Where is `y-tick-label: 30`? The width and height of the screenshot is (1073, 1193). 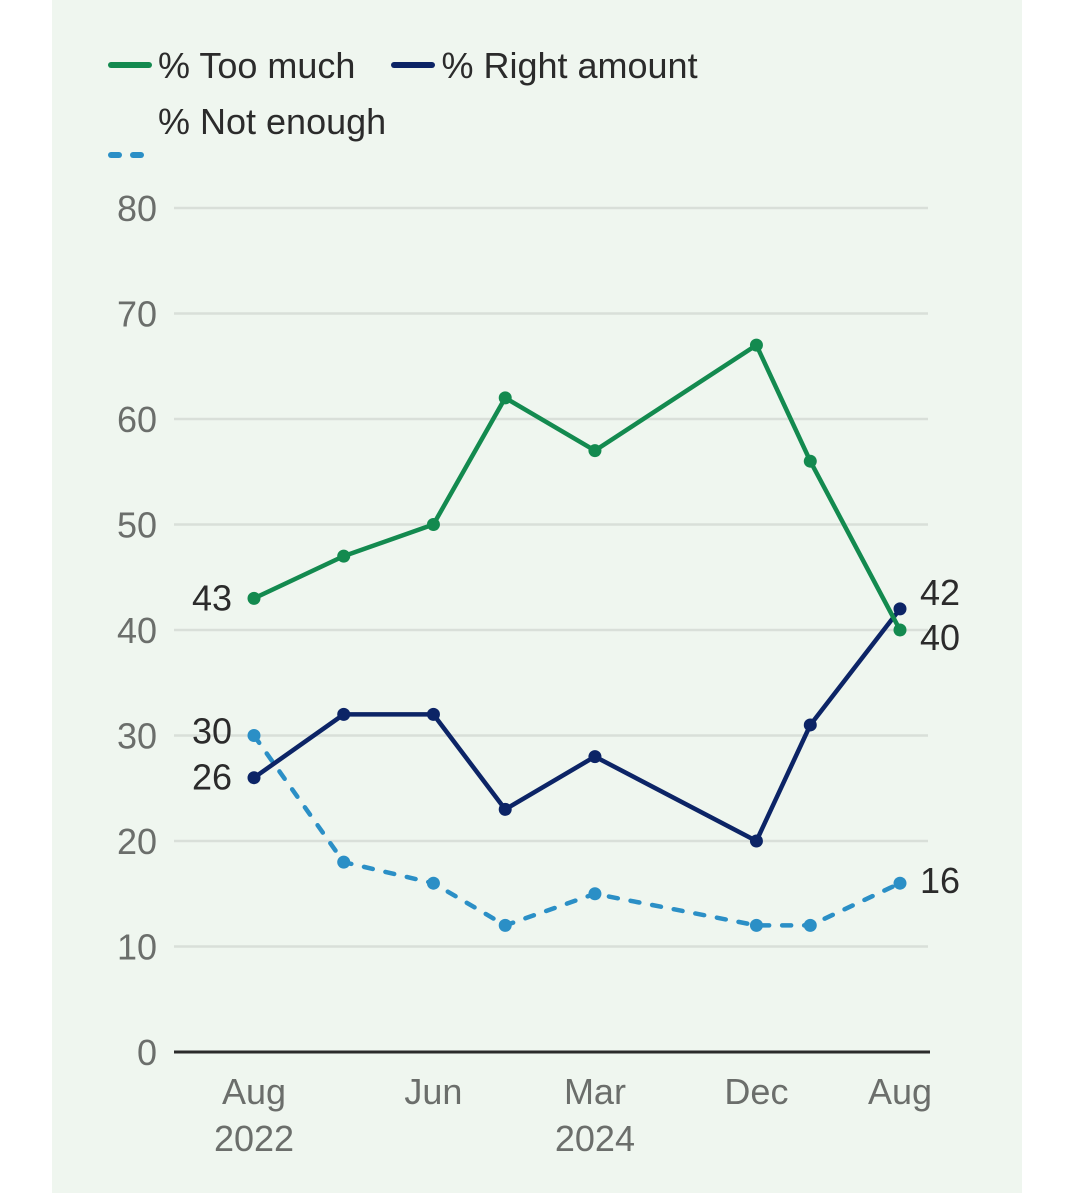 y-tick-label: 30 is located at coordinates (137, 736).